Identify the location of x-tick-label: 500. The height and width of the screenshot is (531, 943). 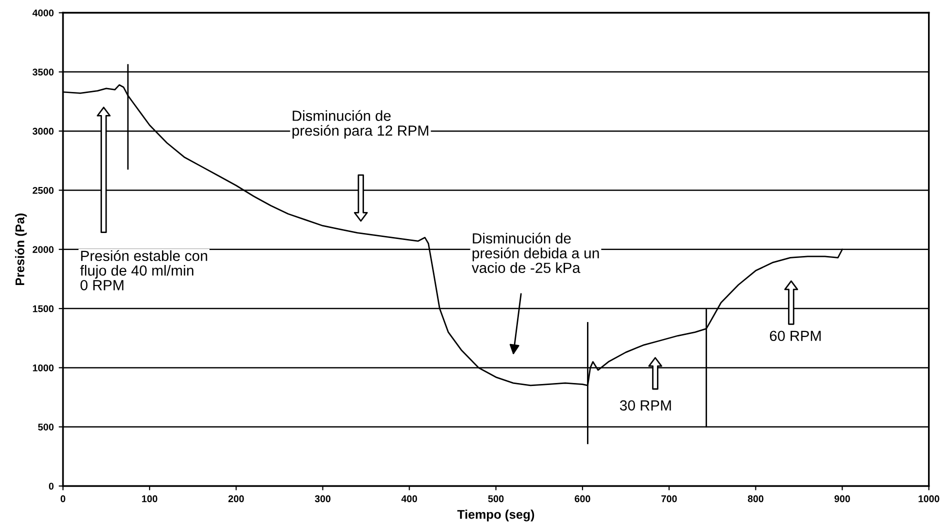
(496, 498).